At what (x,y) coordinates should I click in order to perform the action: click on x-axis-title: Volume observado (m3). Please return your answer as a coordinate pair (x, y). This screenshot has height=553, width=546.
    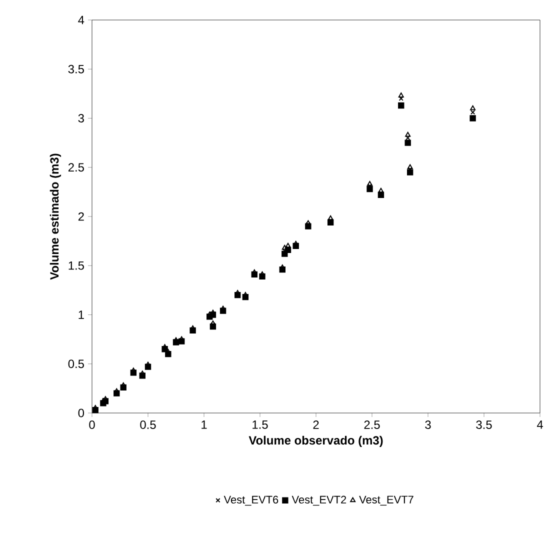
    Looking at the image, I should click on (315, 441).